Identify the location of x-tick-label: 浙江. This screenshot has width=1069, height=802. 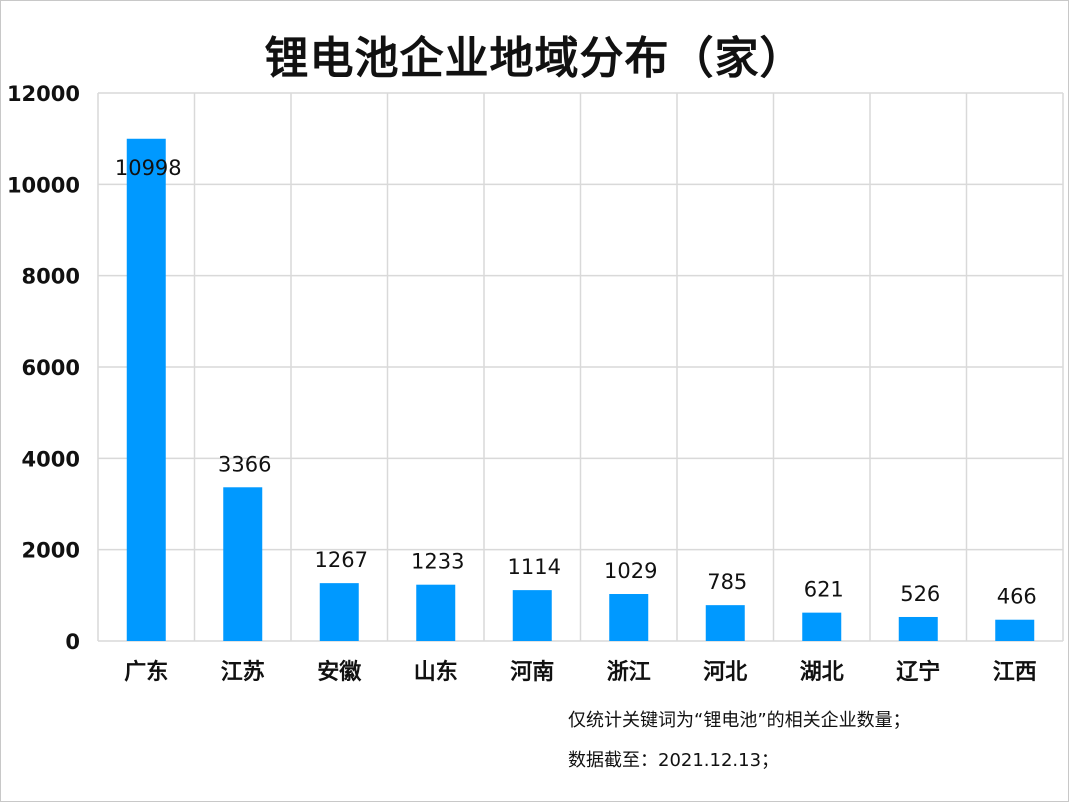
(629, 672).